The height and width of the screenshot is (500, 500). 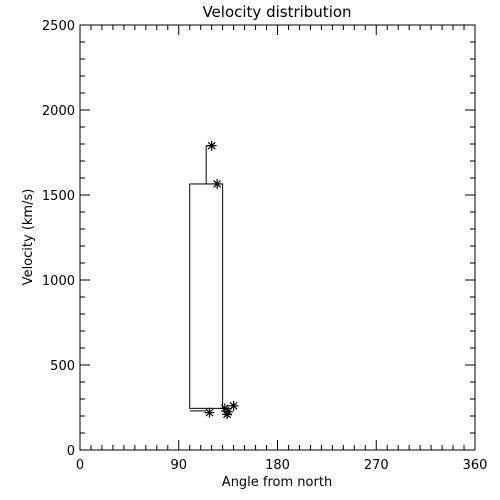 What do you see at coordinates (276, 12) in the screenshot?
I see `chart-title: Velocity distribution` at bounding box center [276, 12].